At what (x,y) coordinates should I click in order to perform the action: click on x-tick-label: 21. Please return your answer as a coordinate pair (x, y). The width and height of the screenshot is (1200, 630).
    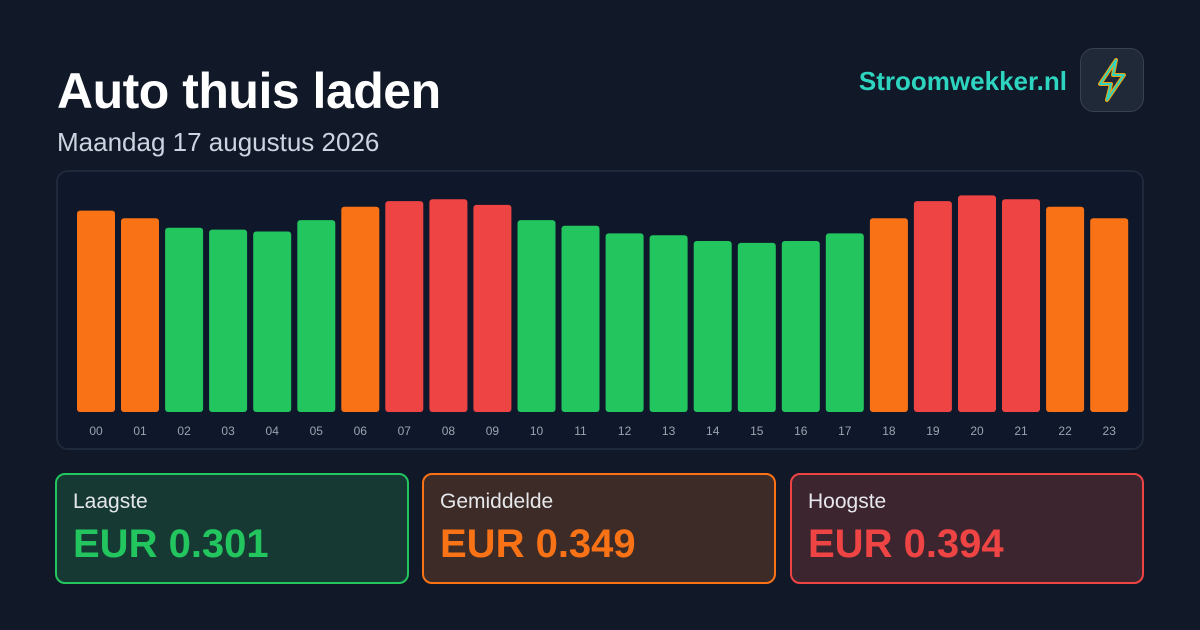
    Looking at the image, I should click on (1021, 431).